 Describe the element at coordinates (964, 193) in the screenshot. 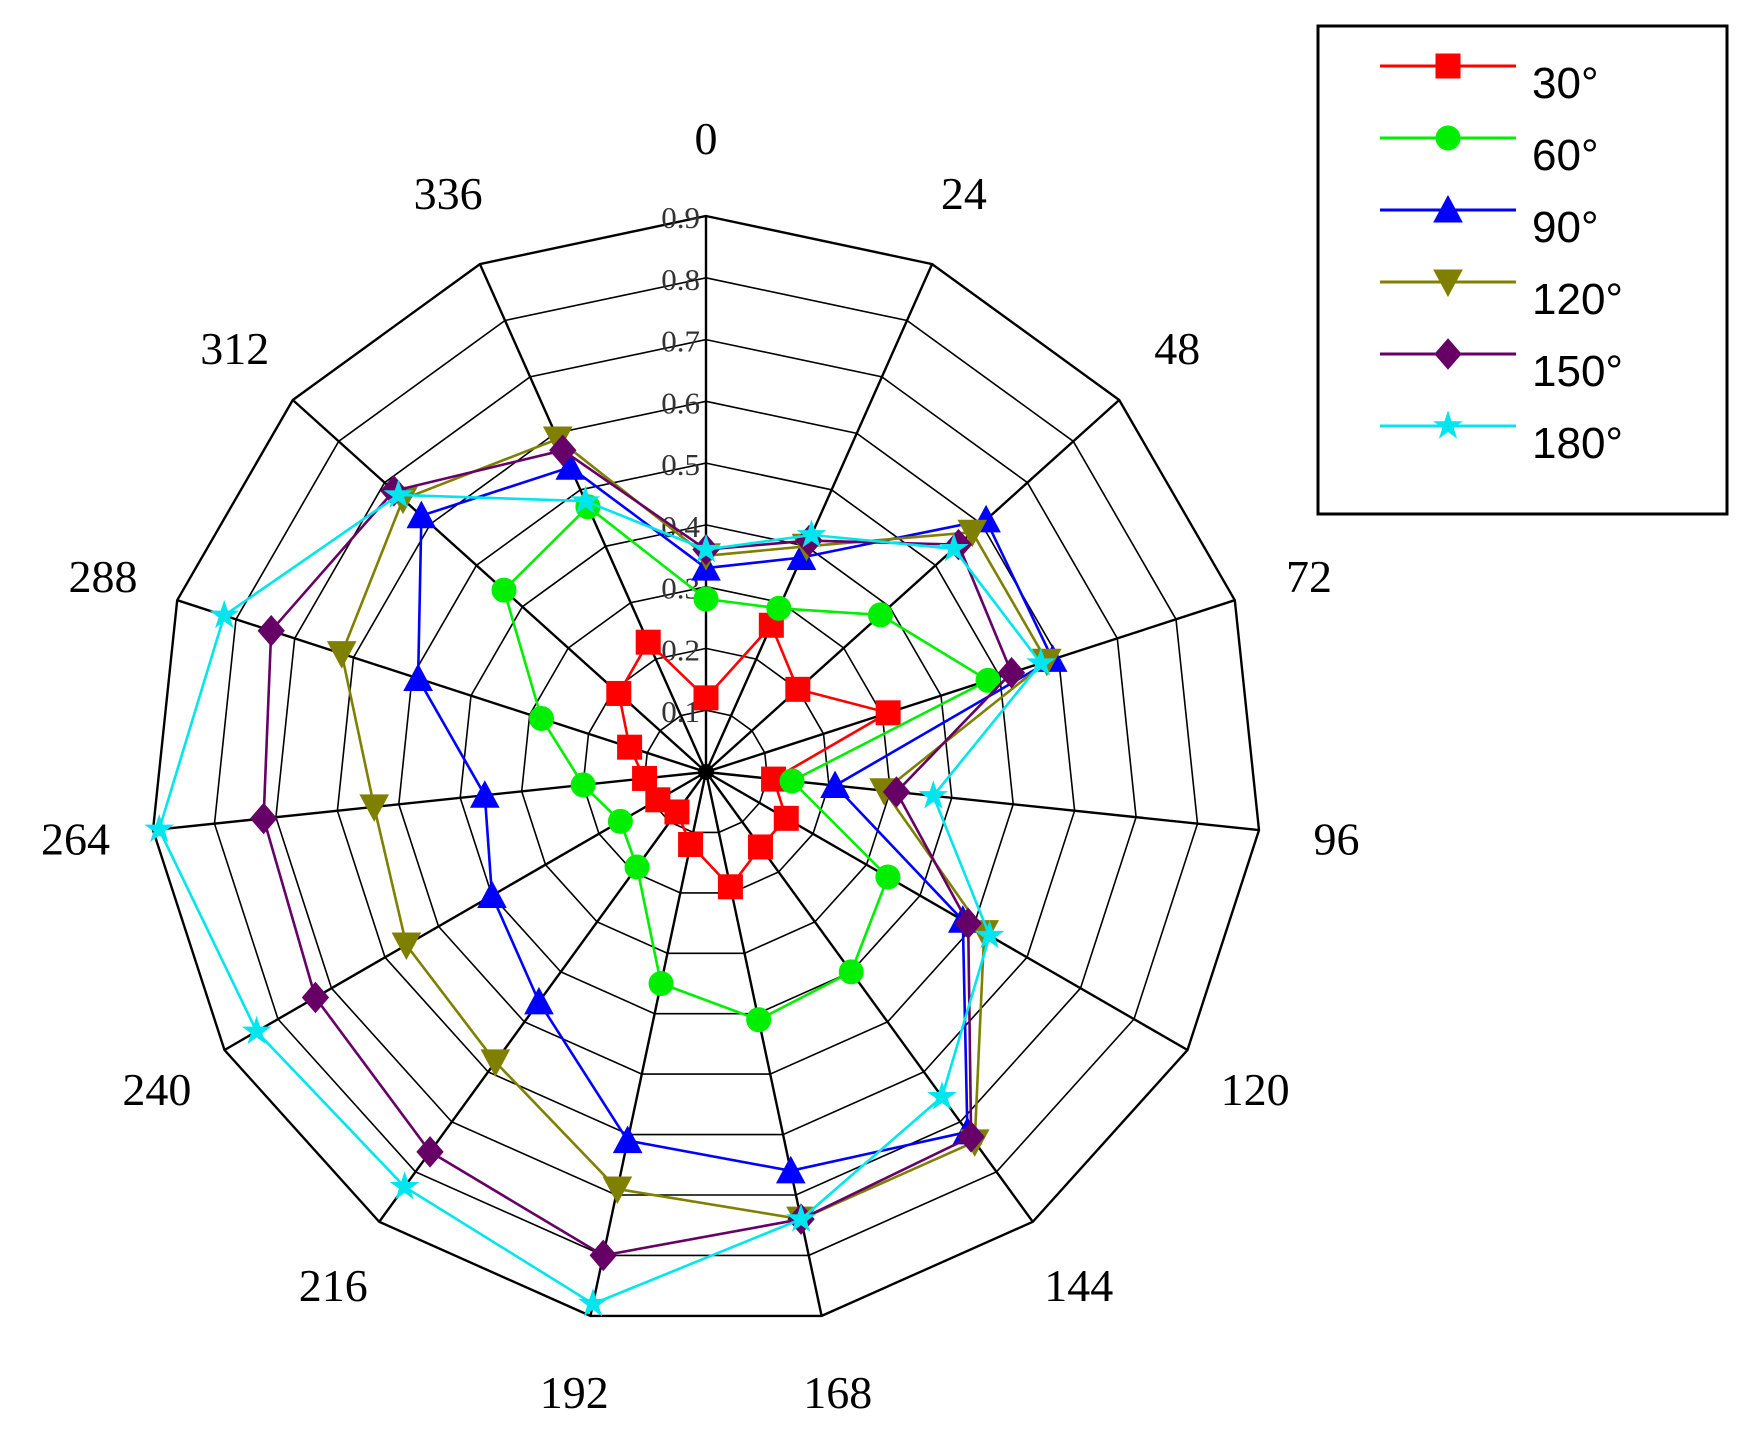

I see `angle-label-24: 24` at that location.